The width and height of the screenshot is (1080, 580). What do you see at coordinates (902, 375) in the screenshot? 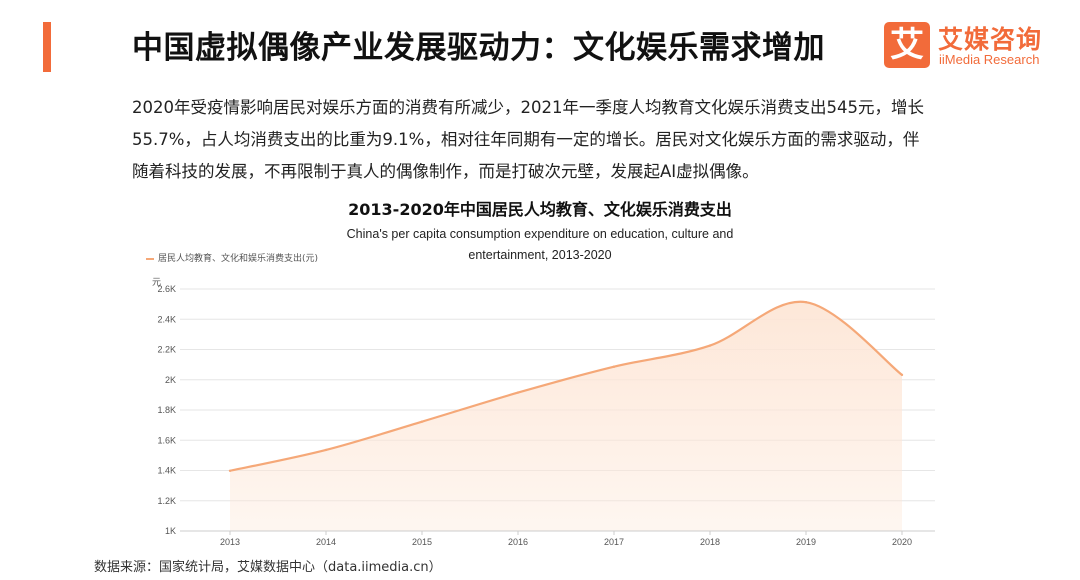
I see `data-point-2020` at bounding box center [902, 375].